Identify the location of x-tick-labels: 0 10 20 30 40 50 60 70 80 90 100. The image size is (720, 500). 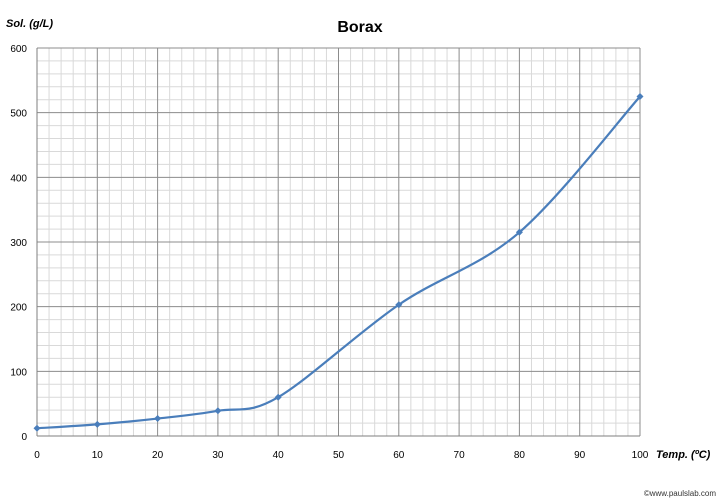
(341, 455).